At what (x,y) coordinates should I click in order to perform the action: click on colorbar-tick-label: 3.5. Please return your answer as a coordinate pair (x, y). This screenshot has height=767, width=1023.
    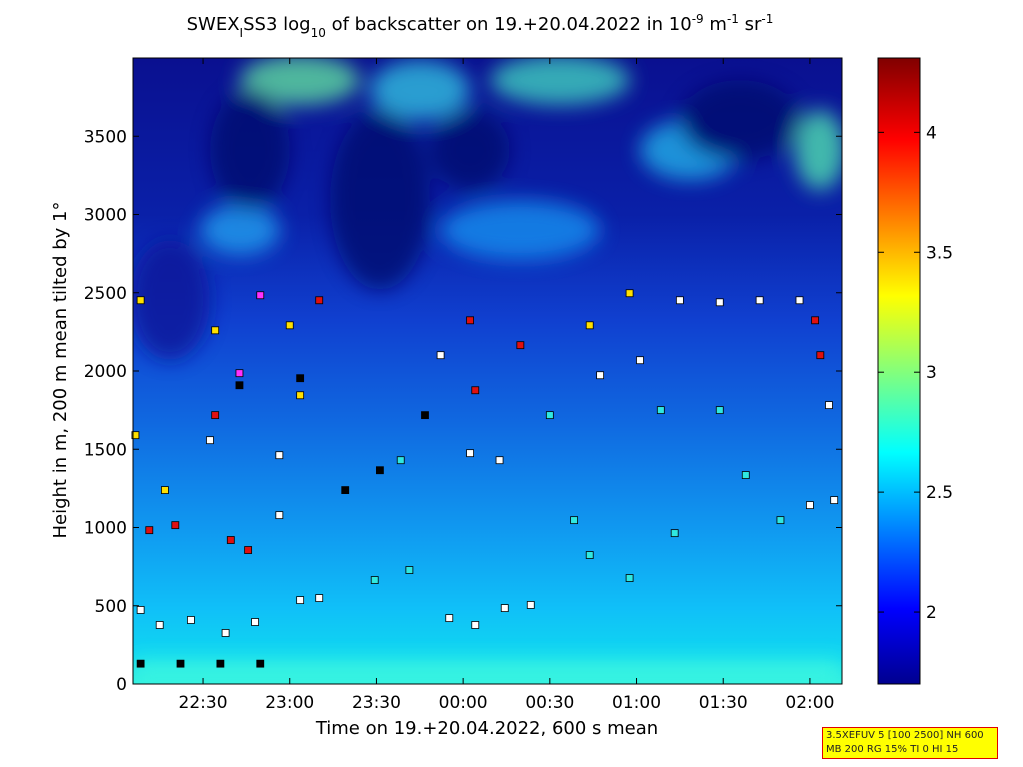
    Looking at the image, I should click on (939, 253).